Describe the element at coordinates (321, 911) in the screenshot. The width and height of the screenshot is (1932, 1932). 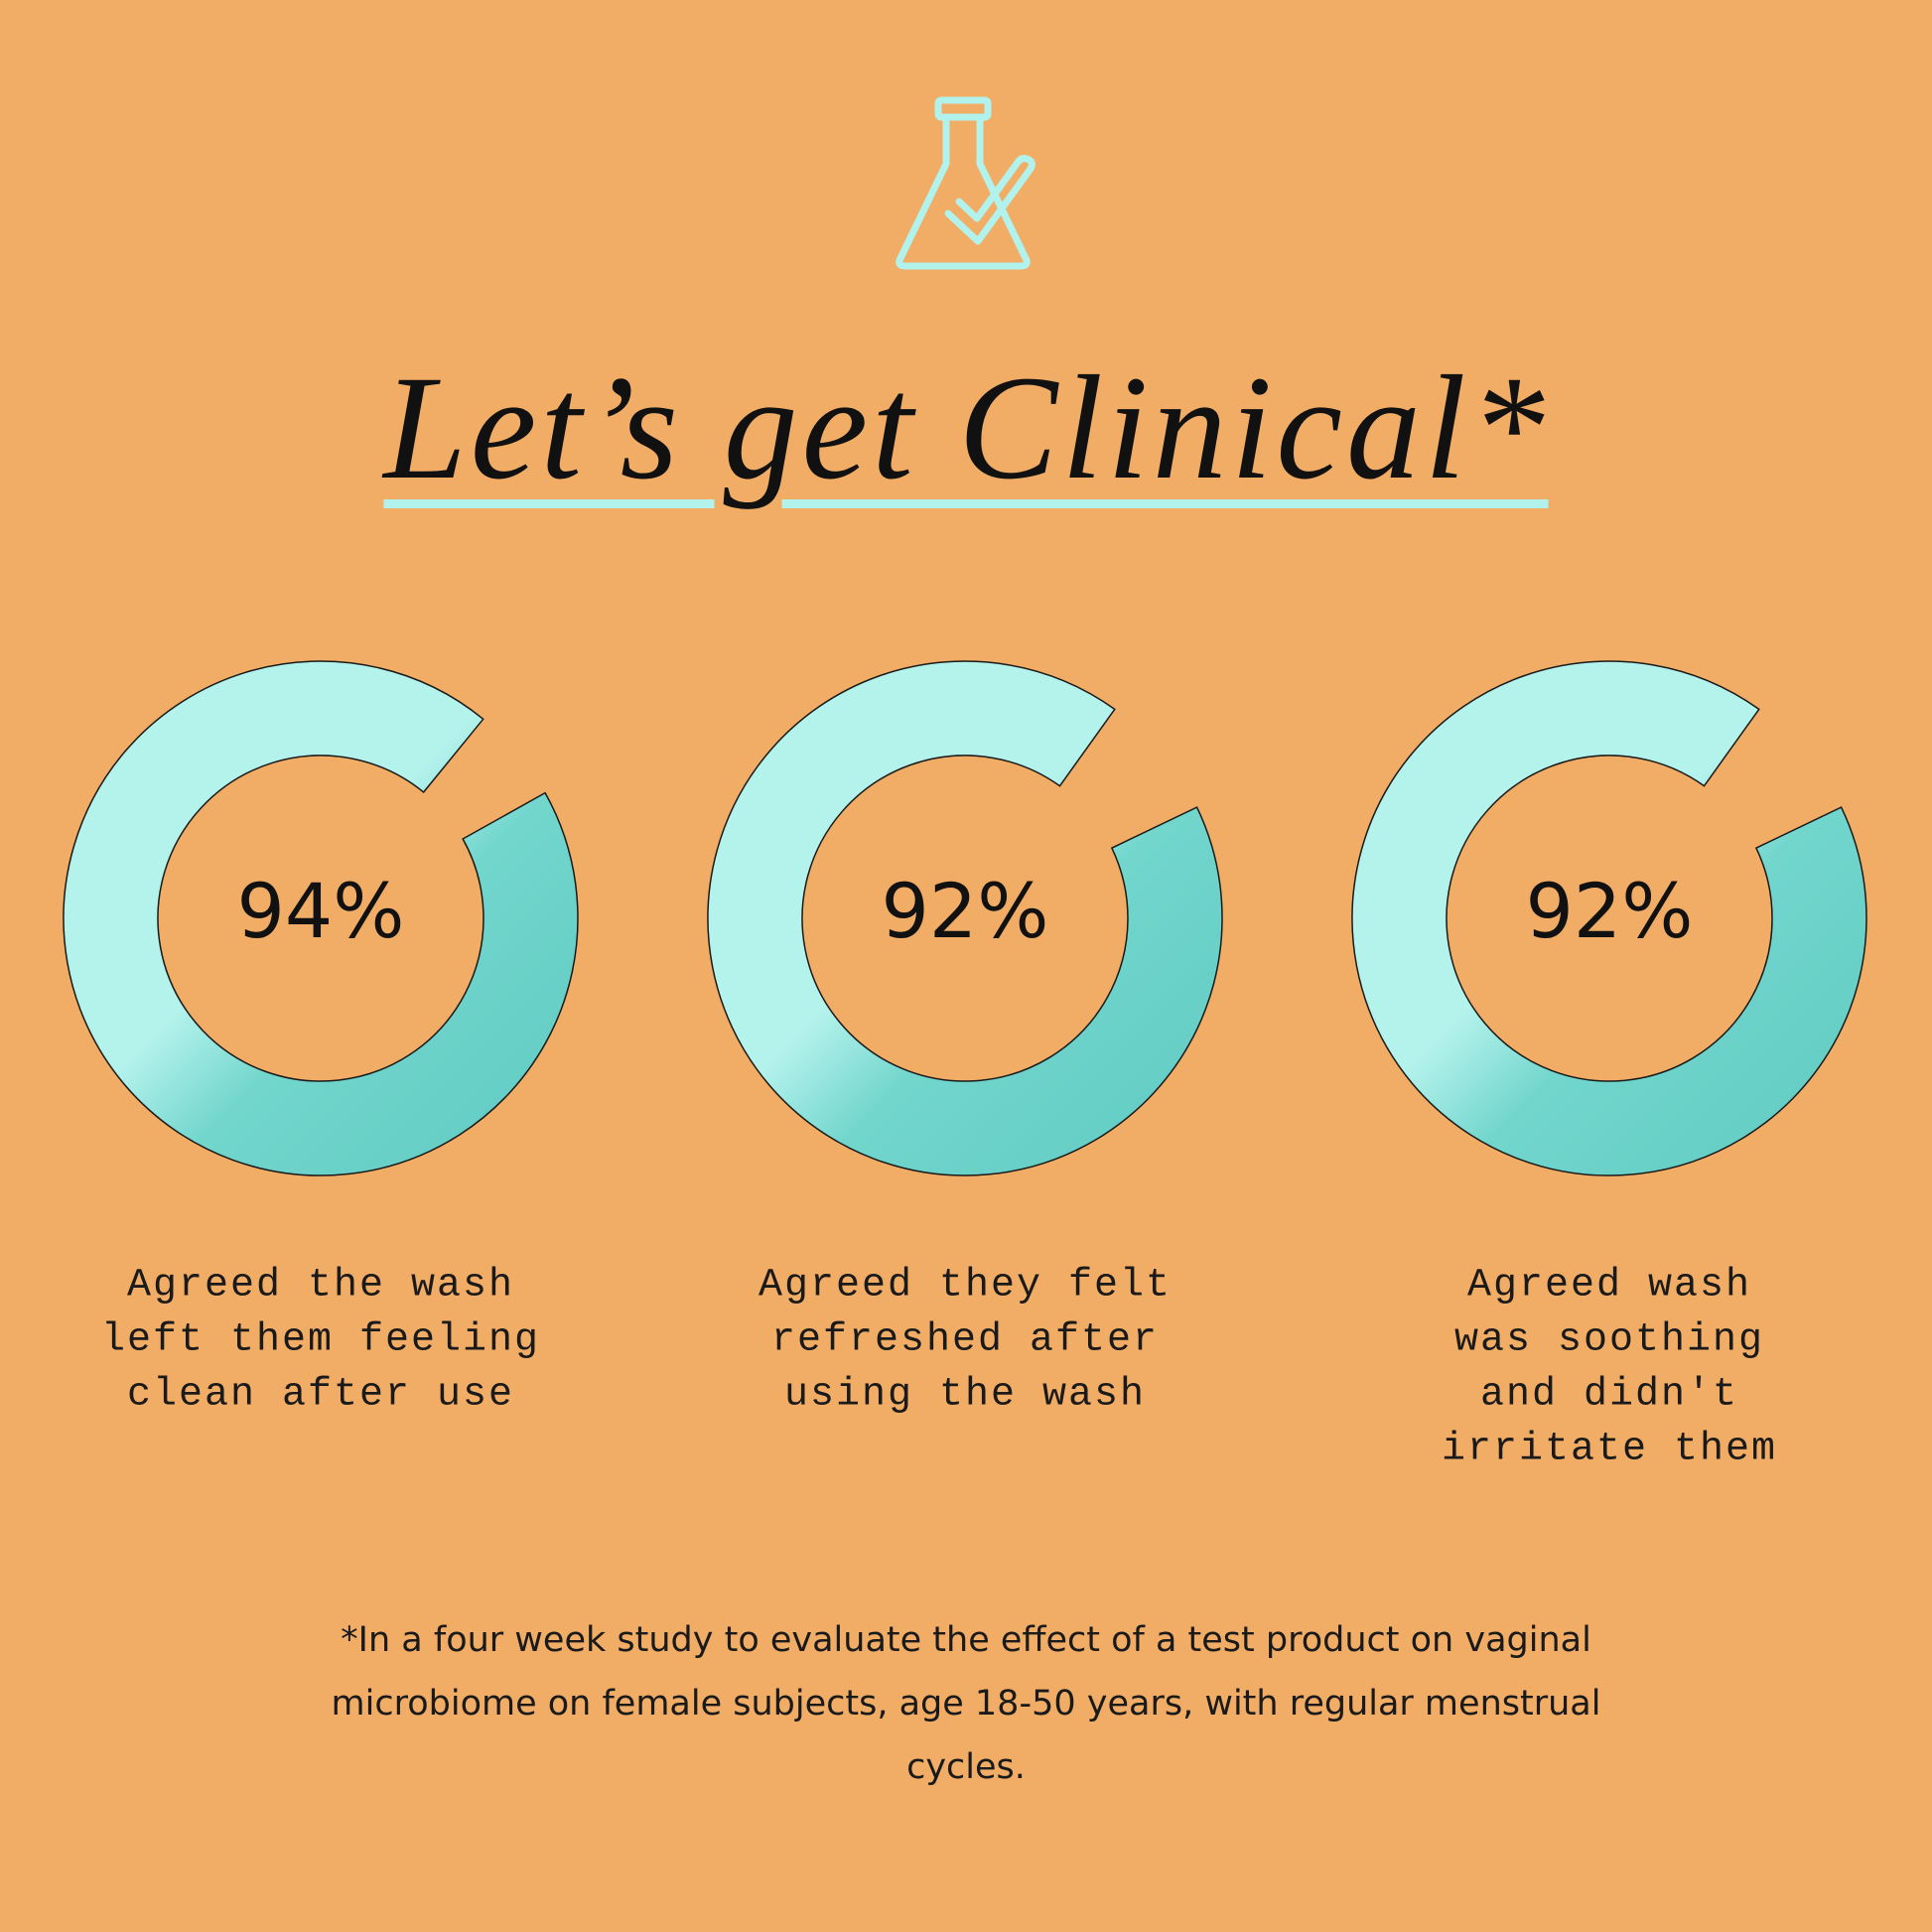
I see `value-label: 94%` at that location.